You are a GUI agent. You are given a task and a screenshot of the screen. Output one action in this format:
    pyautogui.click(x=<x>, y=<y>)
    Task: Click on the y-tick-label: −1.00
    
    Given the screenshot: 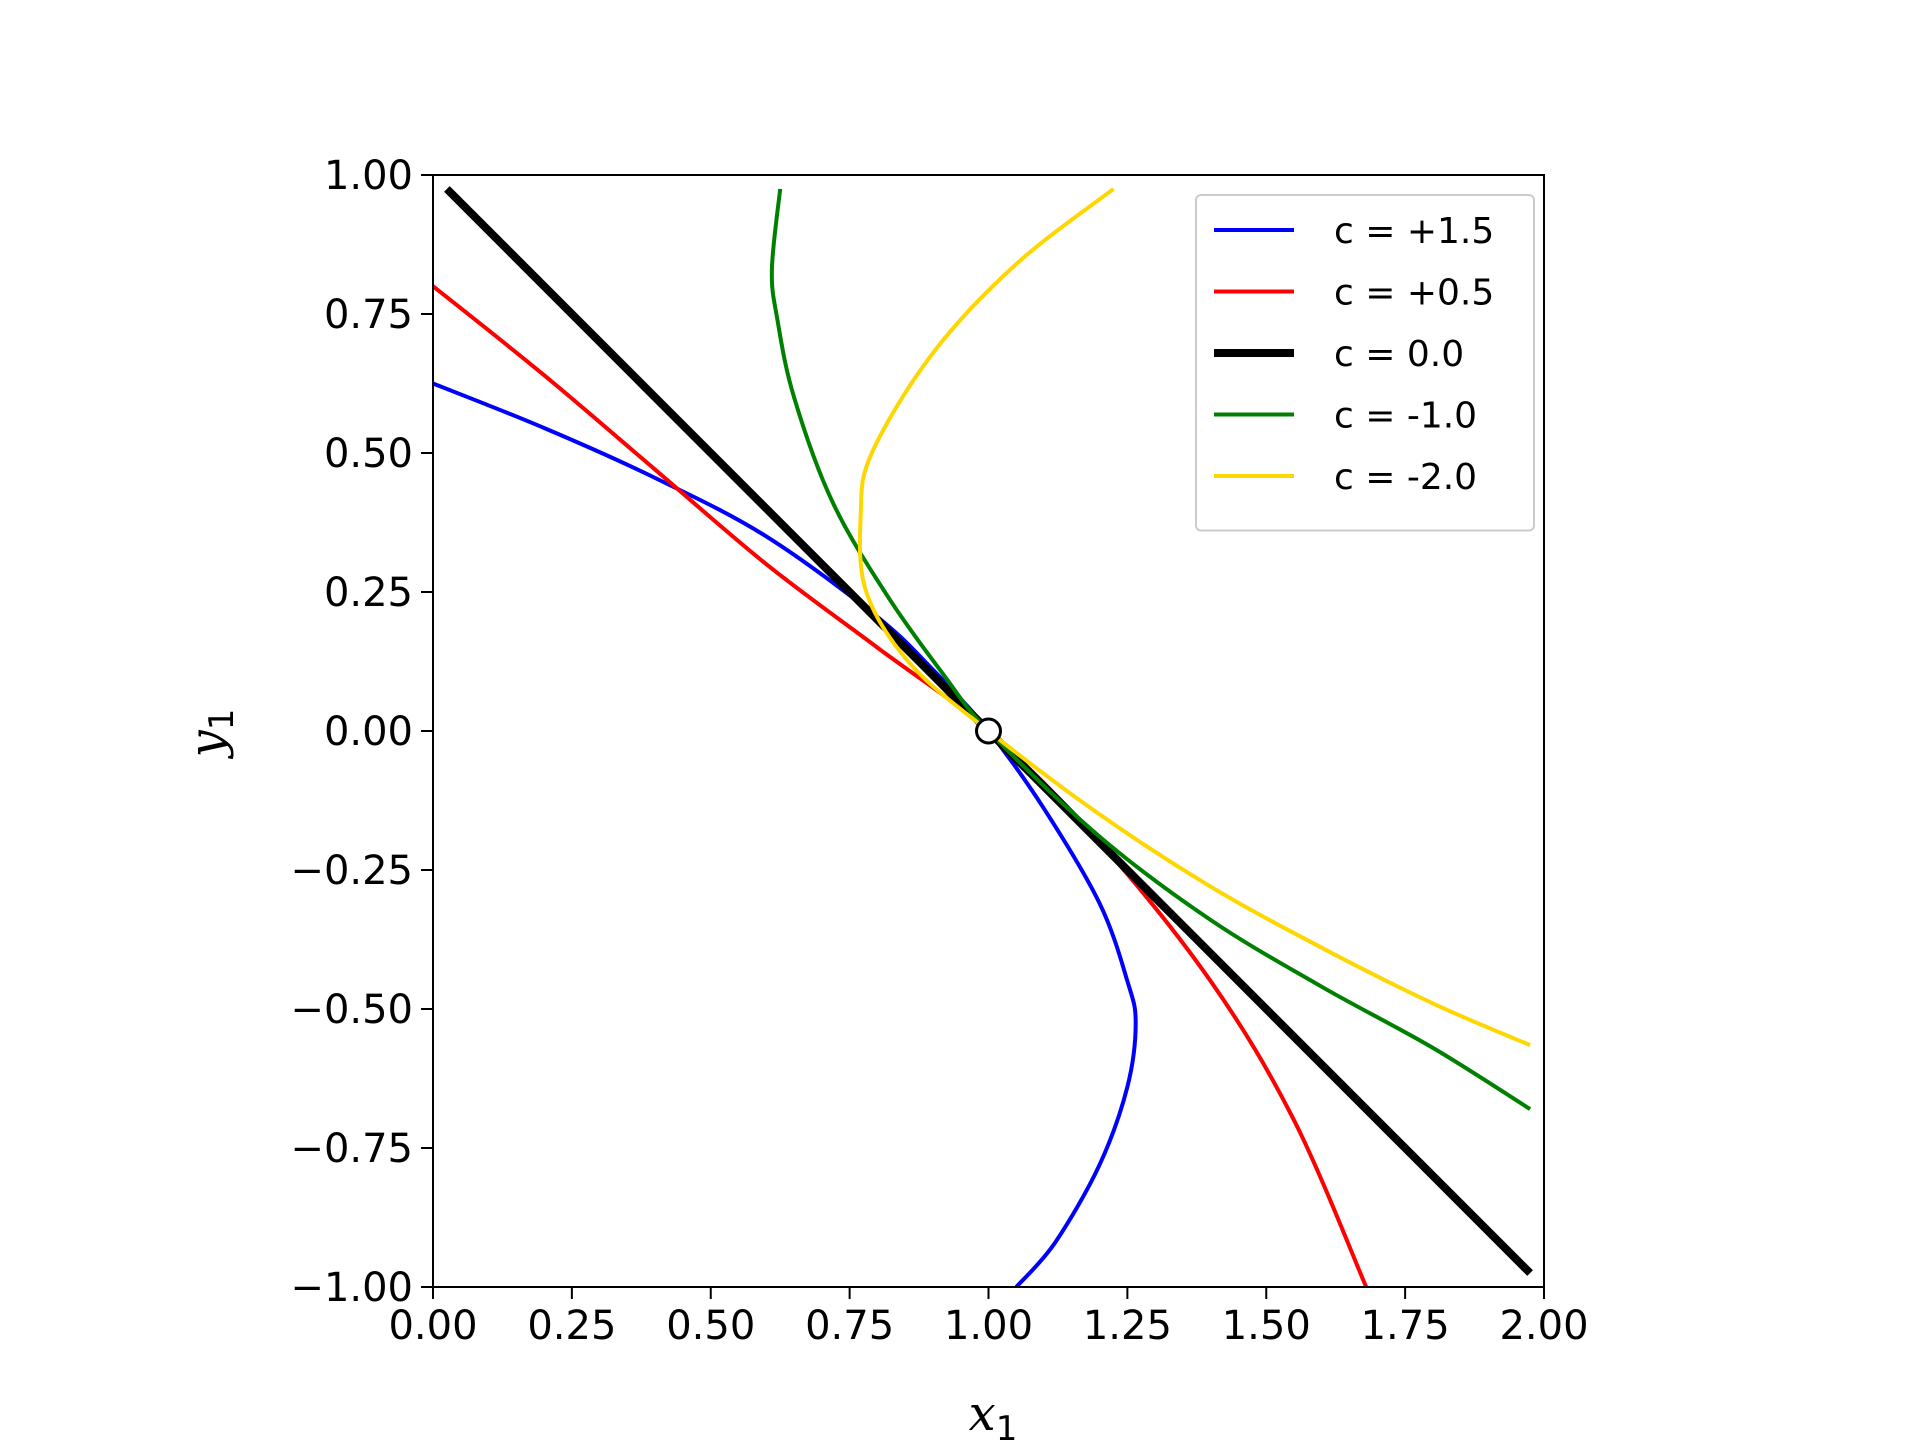 What is the action you would take?
    pyautogui.click(x=351, y=1288)
    